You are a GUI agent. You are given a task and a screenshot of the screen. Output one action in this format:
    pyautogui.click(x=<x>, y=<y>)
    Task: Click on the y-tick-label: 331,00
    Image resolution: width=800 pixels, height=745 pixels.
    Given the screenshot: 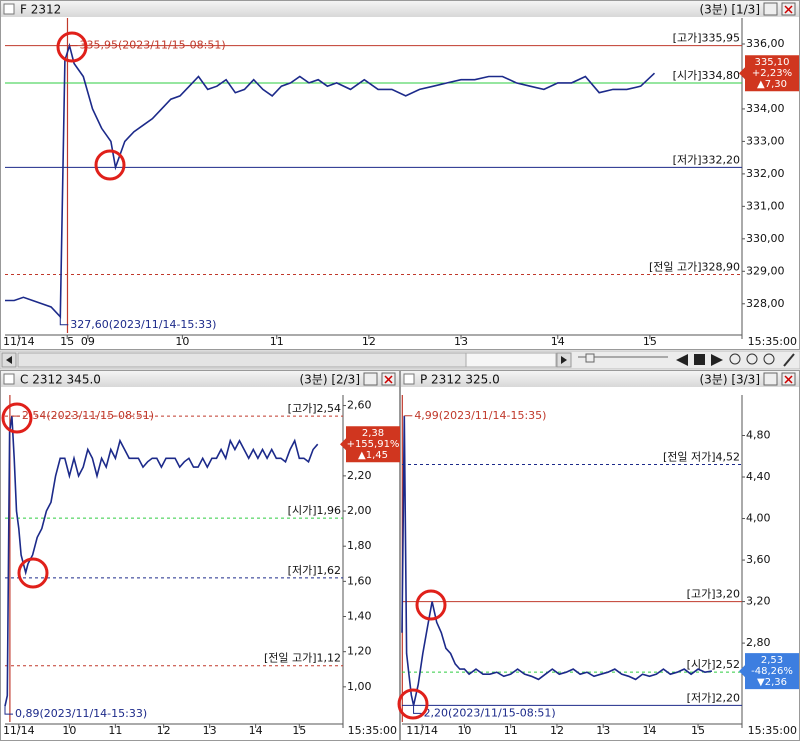 What is the action you would take?
    pyautogui.click(x=765, y=205)
    